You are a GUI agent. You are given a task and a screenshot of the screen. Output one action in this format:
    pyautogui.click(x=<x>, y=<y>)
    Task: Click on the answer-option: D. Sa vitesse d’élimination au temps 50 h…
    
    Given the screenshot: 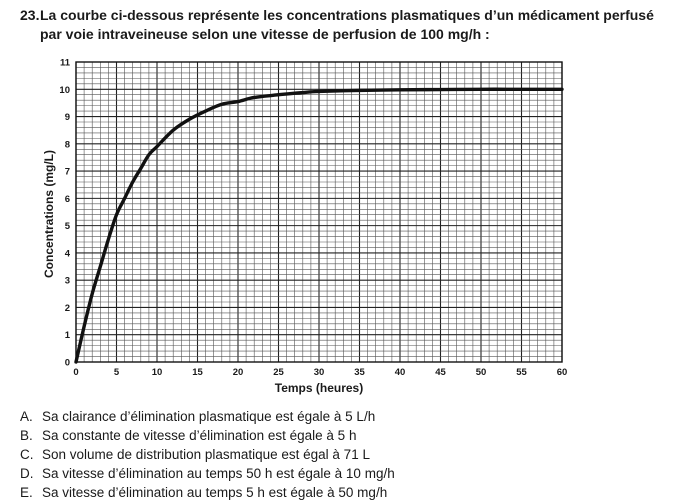 What is the action you would take?
    pyautogui.click(x=340, y=473)
    